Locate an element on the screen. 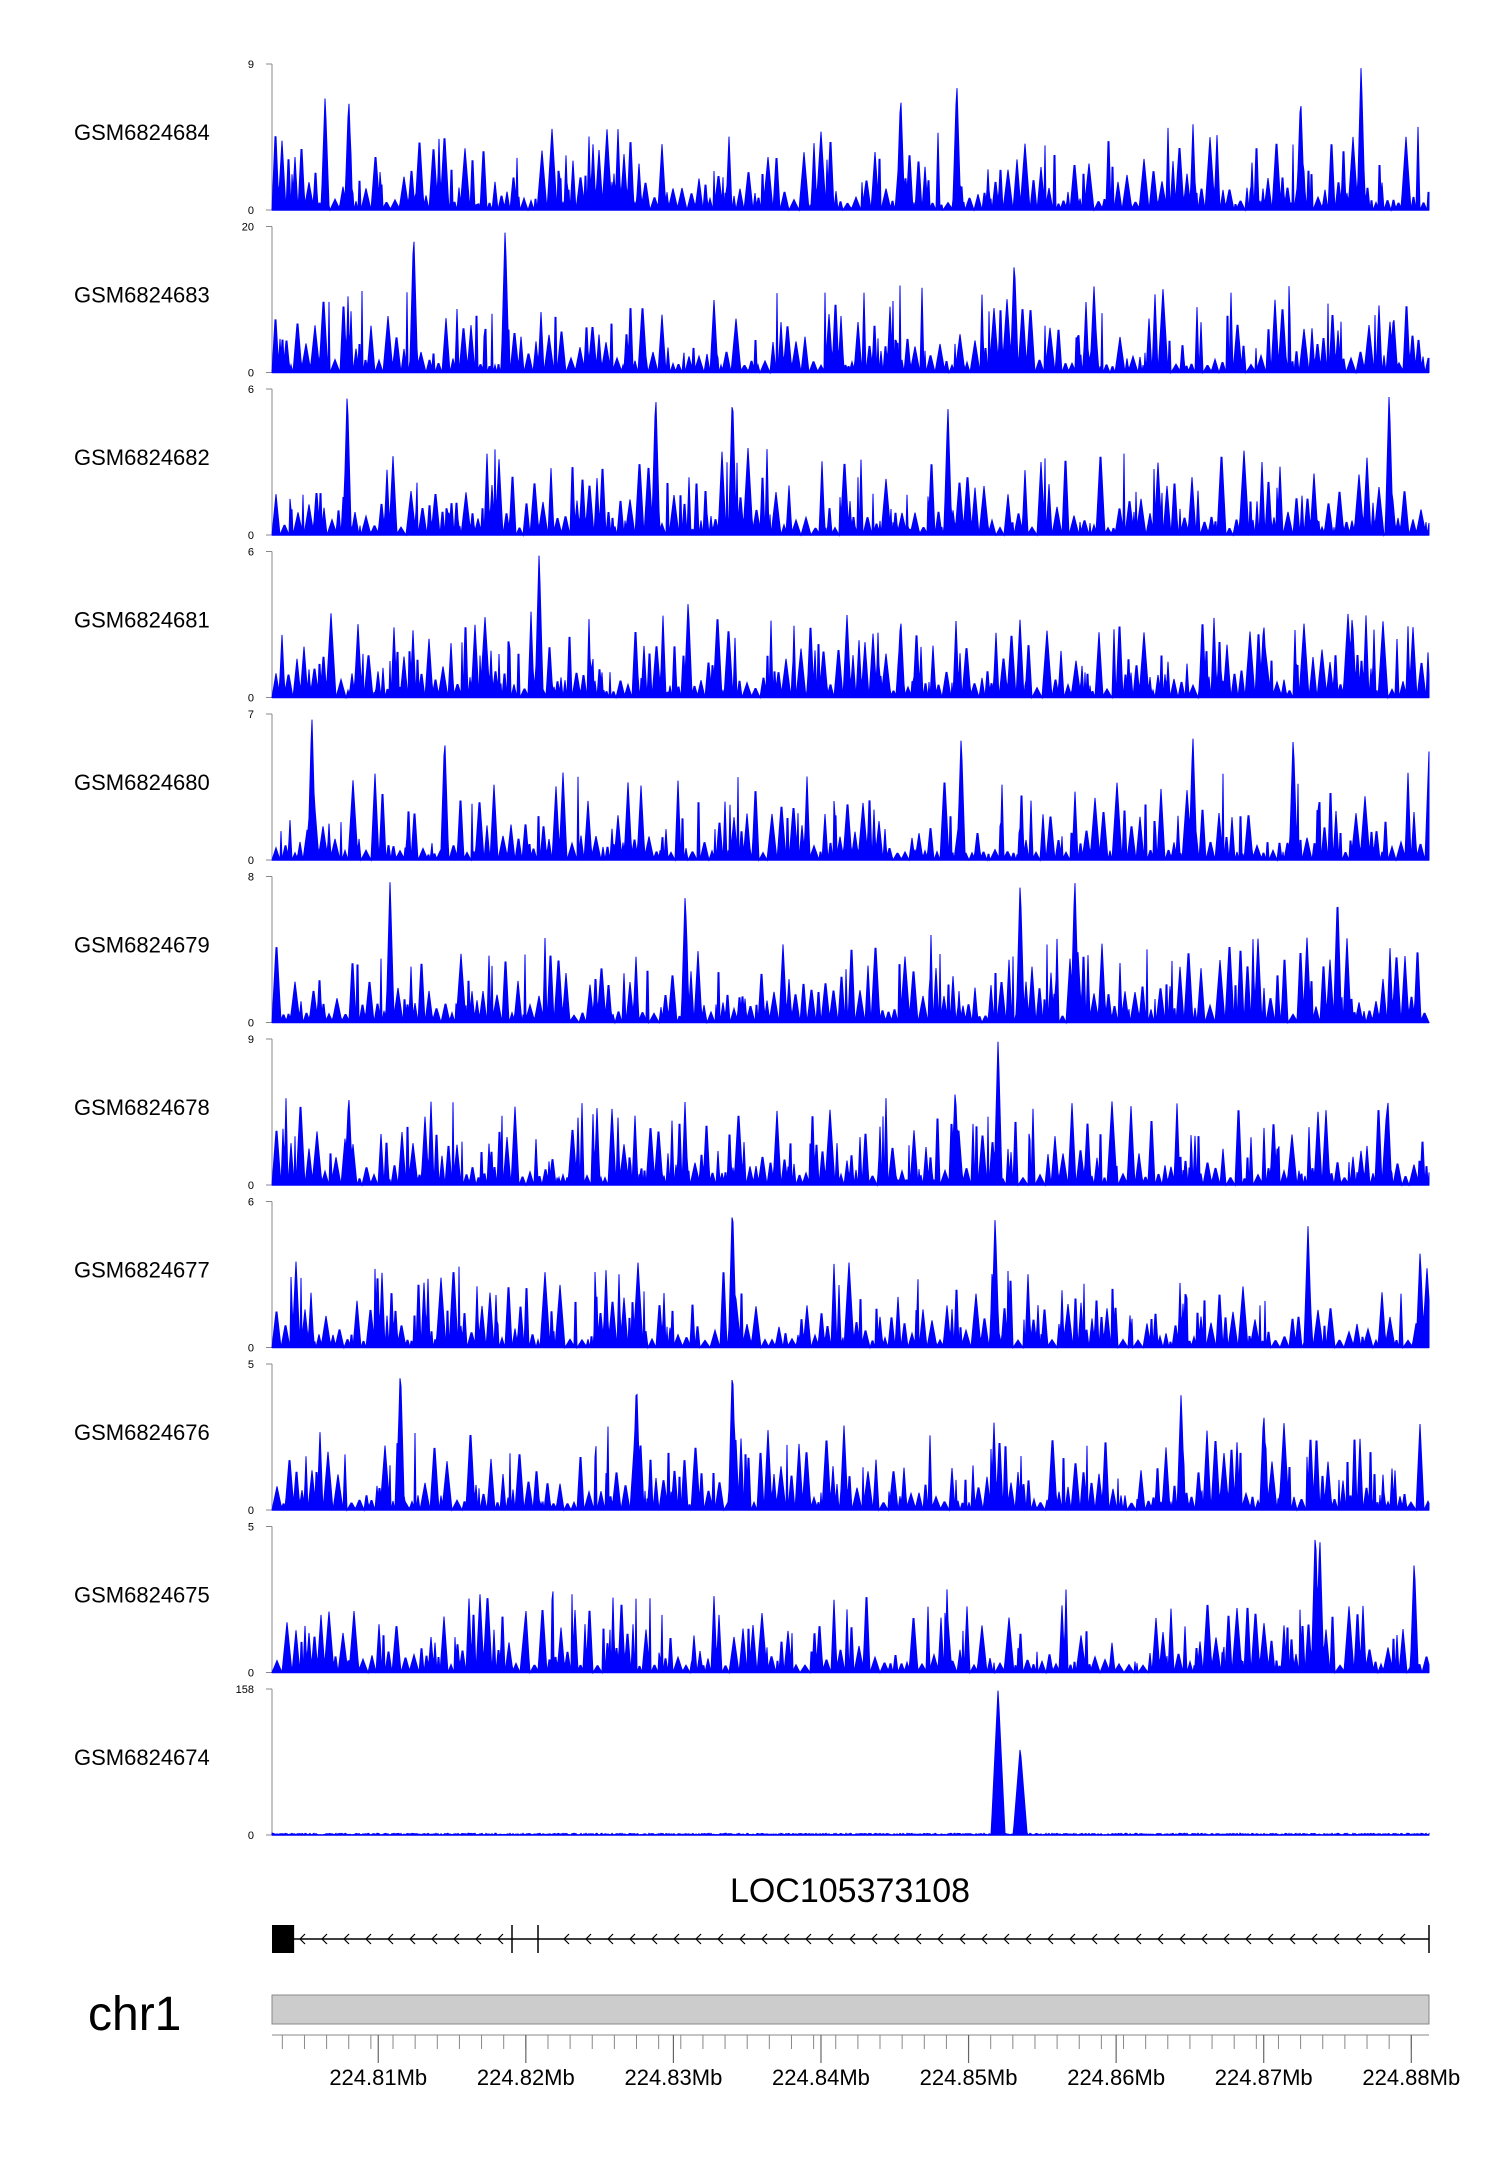 The image size is (1500, 2170). track-GSM6824683: GSM6824683 20 0 is located at coordinates (752, 301).